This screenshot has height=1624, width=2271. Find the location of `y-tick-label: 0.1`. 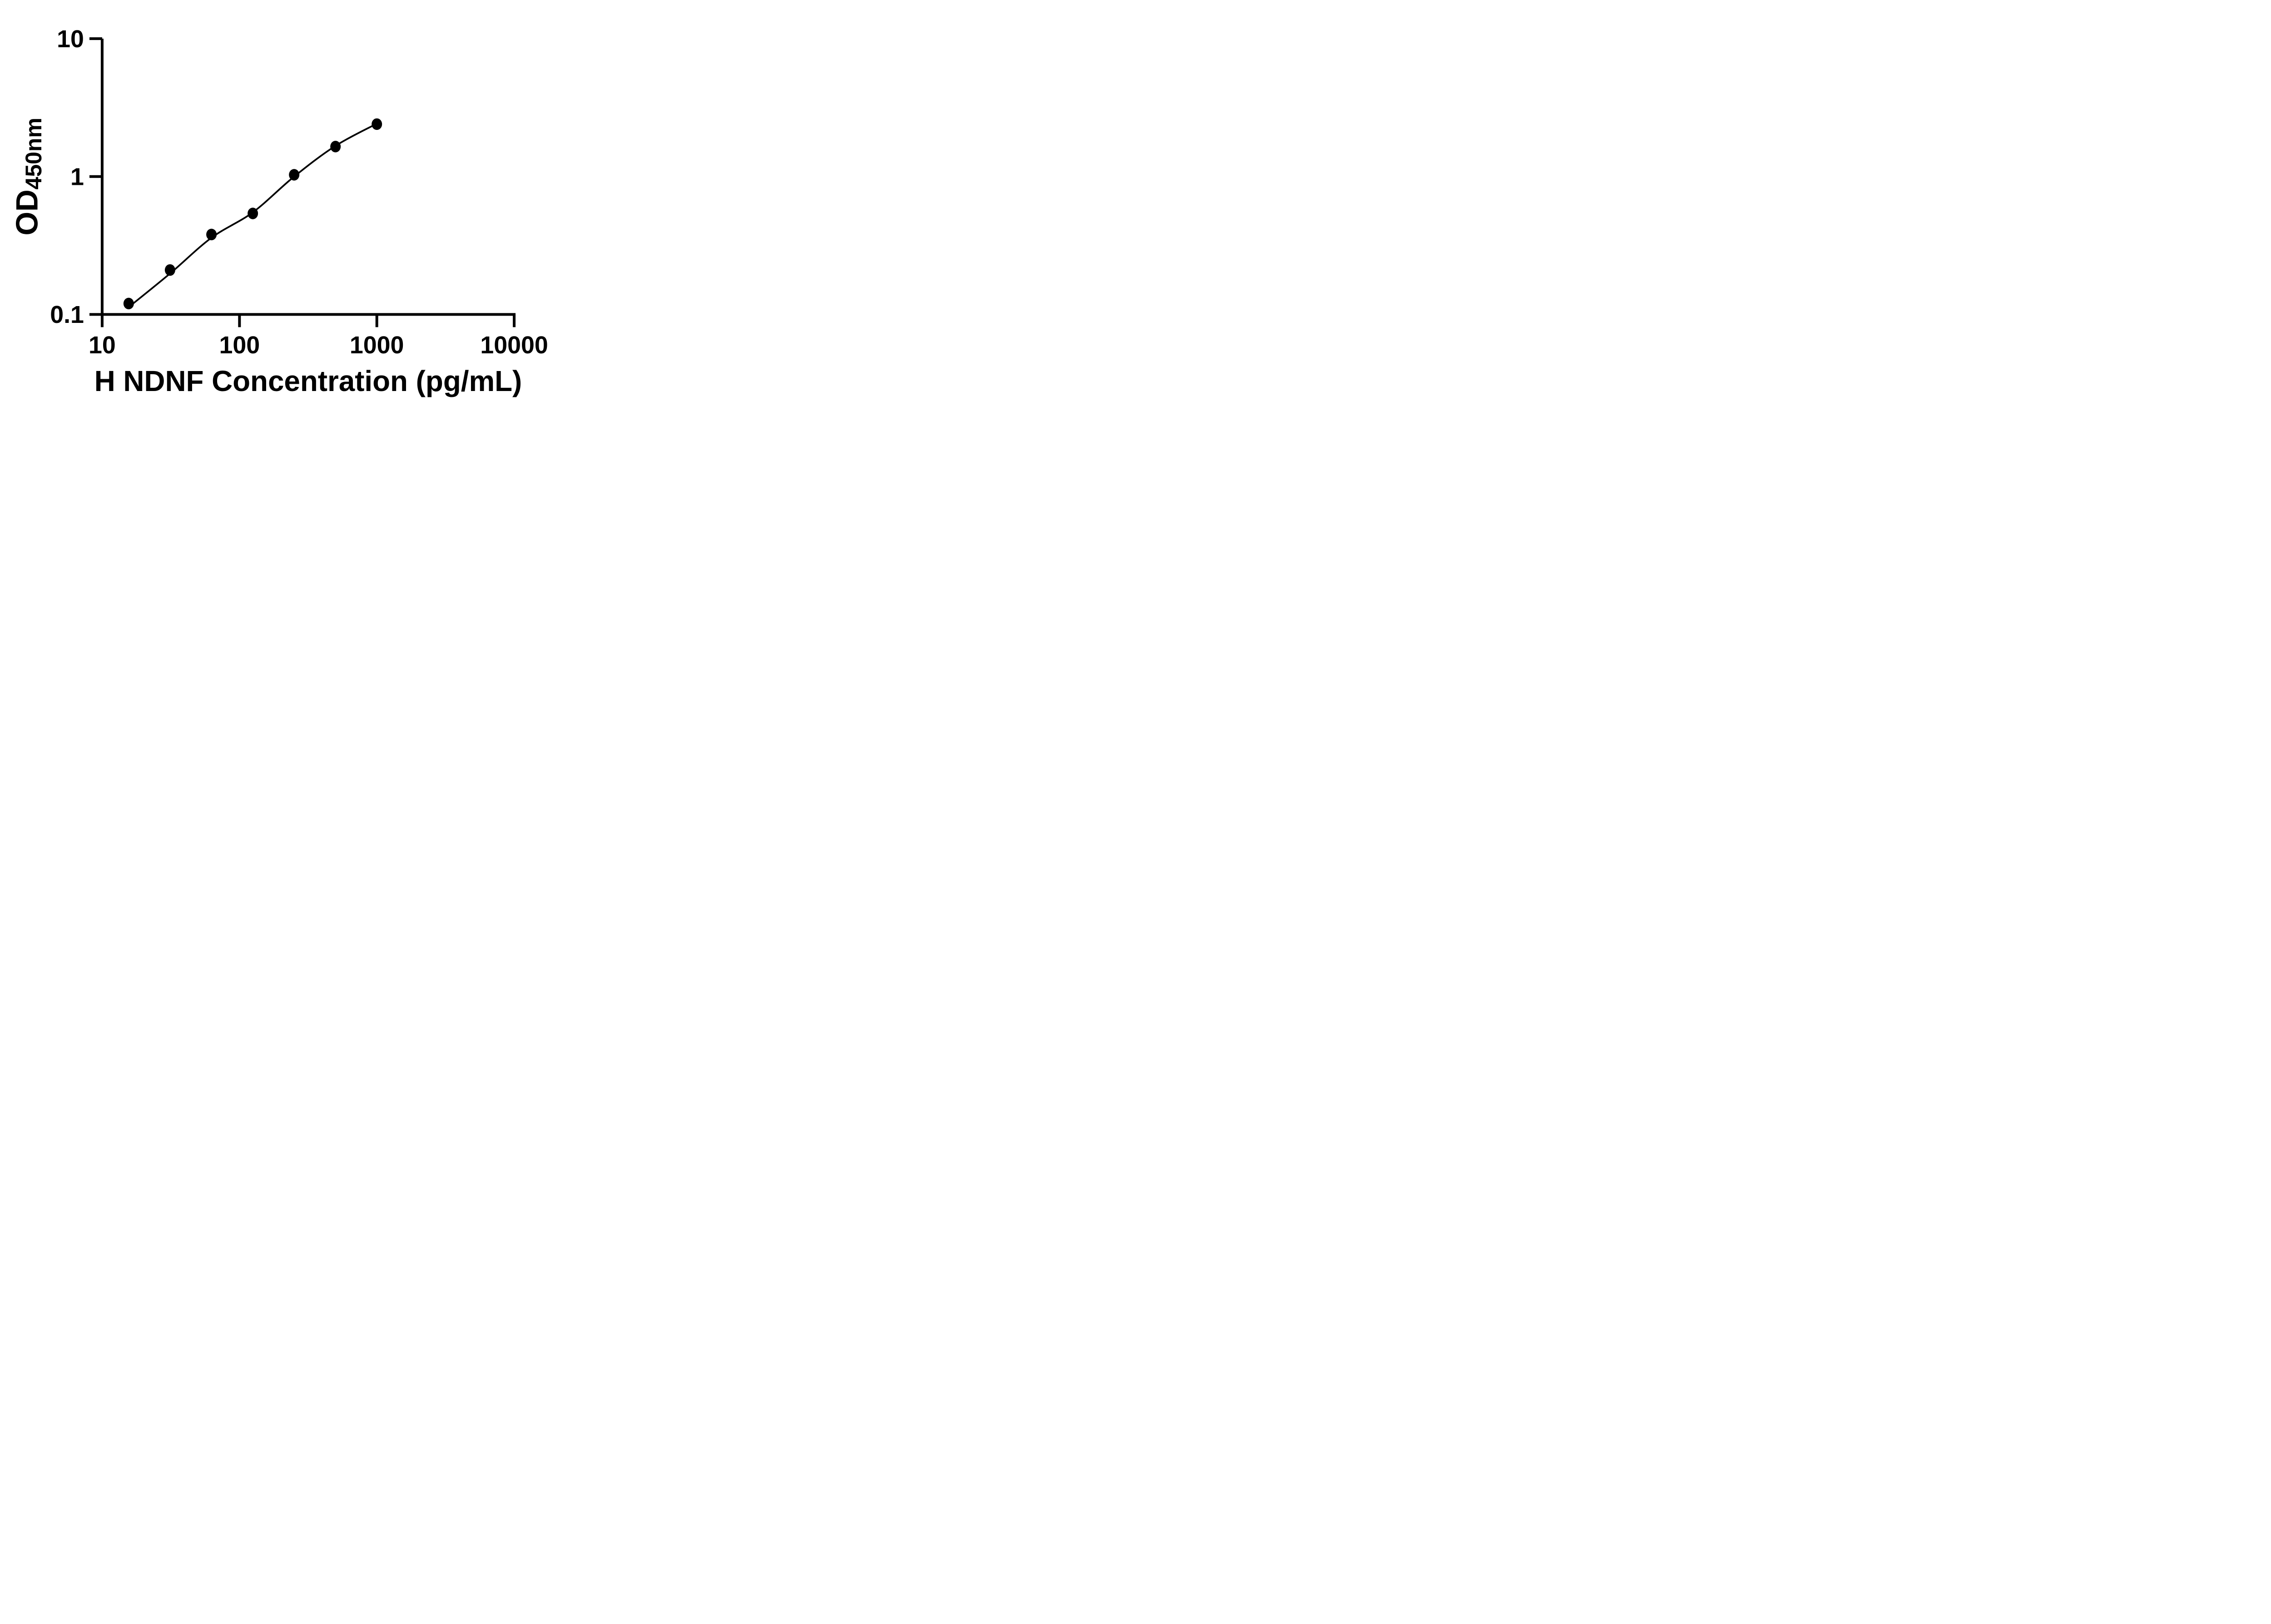

y-tick-label: 0.1 is located at coordinates (67, 314).